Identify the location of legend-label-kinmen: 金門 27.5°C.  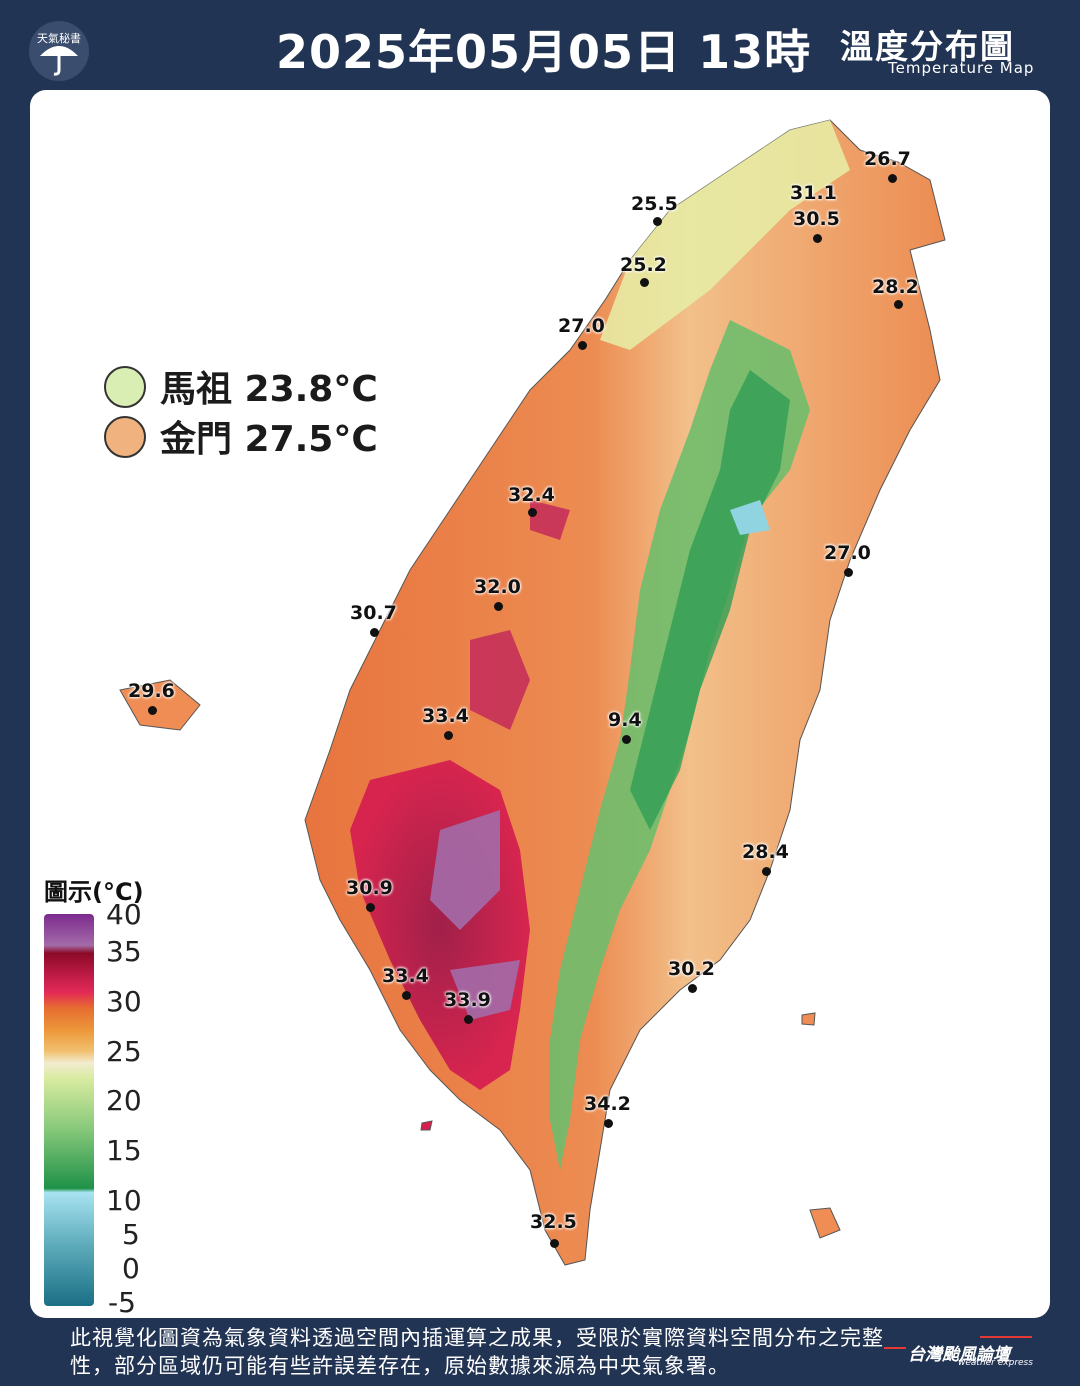
(269, 439).